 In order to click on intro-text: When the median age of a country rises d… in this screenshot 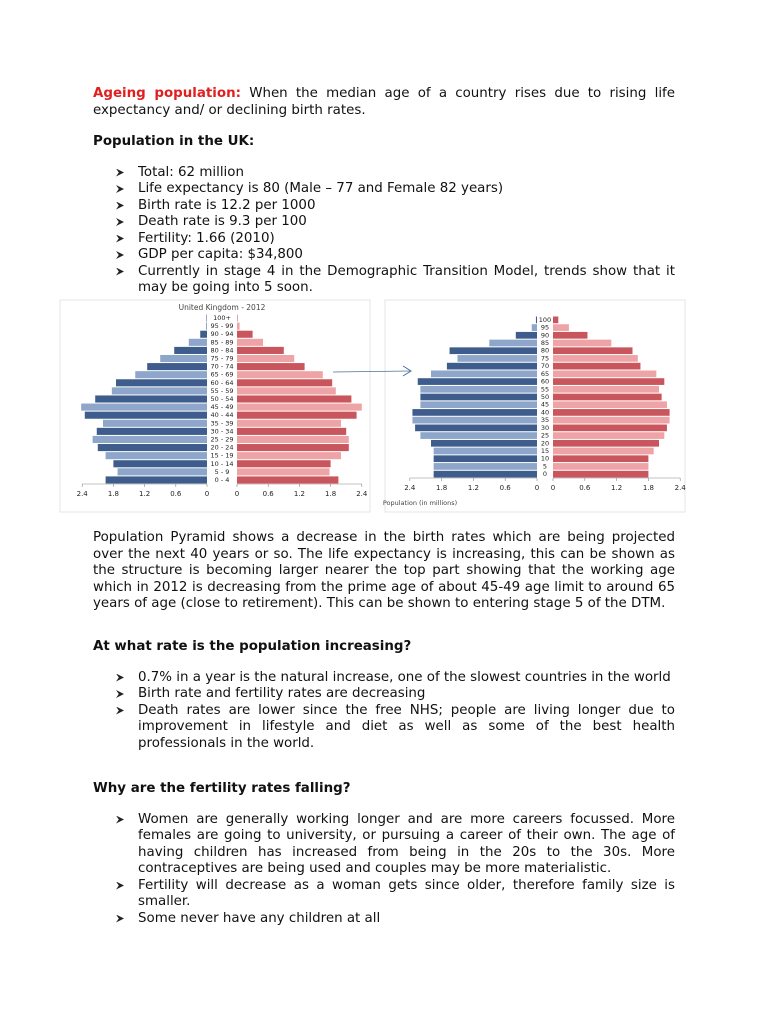, I will do `click(384, 102)`.